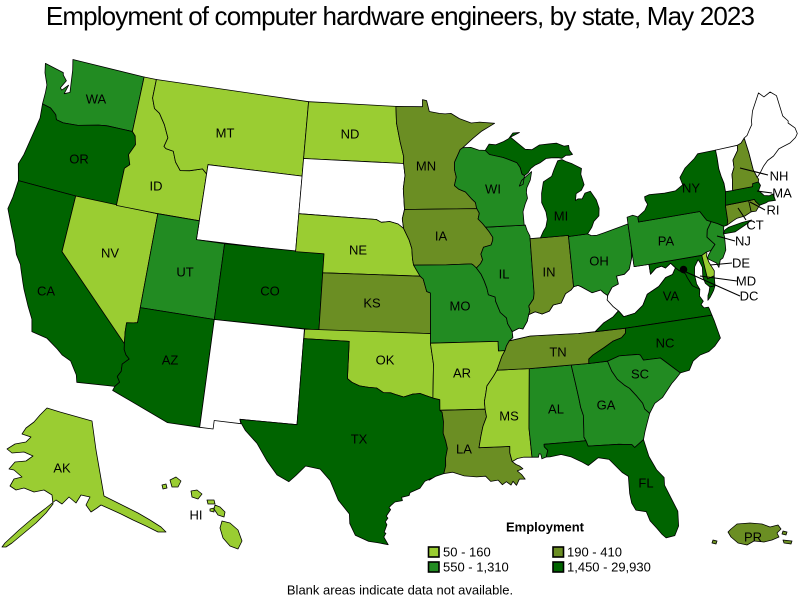 Image resolution: width=800 pixels, height=600 pixels. What do you see at coordinates (400, 590) in the screenshot?
I see `svg-text:Blank areas indicate data not: Blank areas indicate data not available.` at bounding box center [400, 590].